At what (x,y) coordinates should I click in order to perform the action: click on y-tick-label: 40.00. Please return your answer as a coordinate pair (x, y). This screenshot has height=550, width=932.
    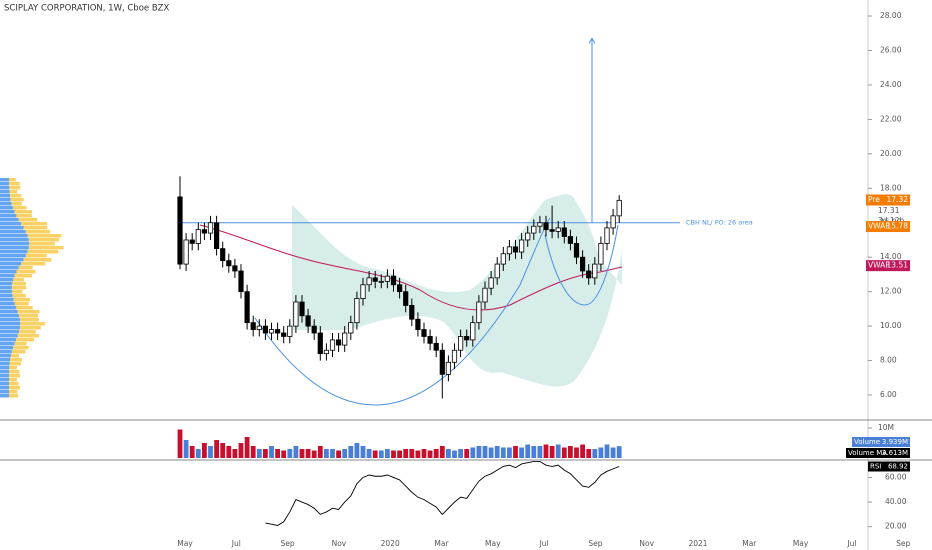
    Looking at the image, I should click on (896, 501).